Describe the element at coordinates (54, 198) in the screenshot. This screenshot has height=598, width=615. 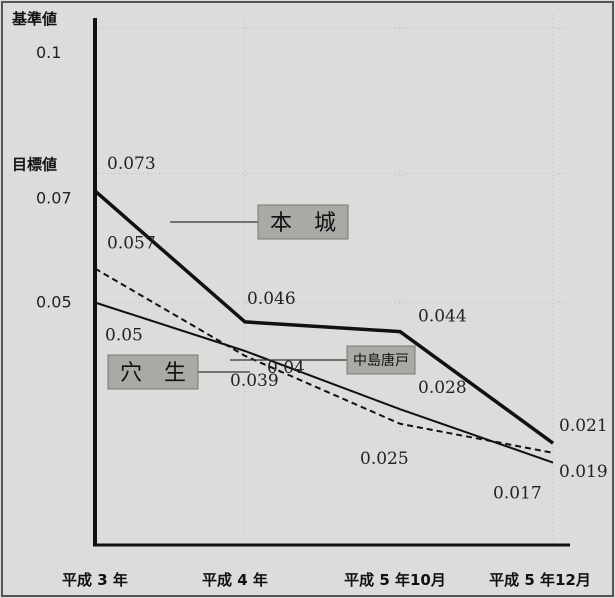
I see `y-tick-label: 0.07` at that location.